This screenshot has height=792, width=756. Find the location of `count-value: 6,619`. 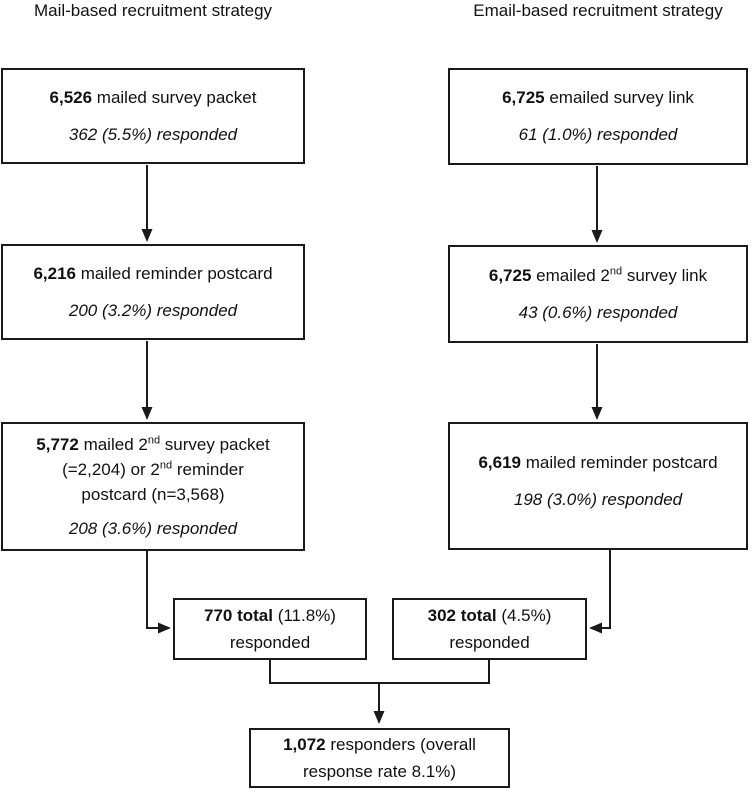

count-value: 6,619 is located at coordinates (499, 462).